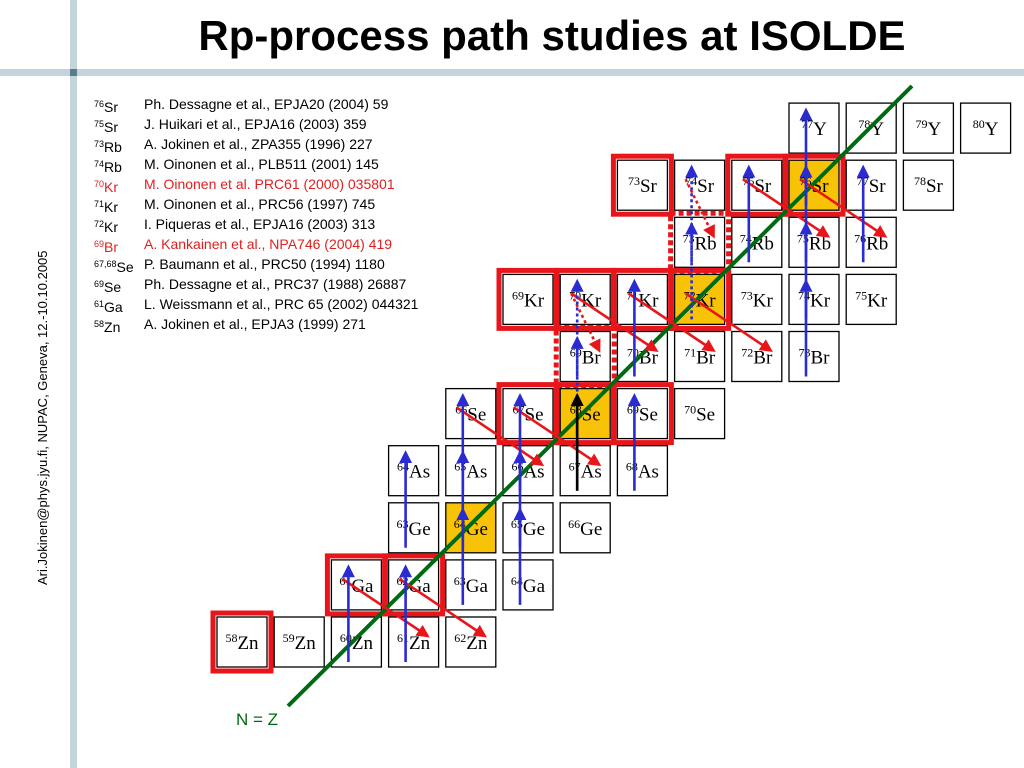 The height and width of the screenshot is (768, 1024). What do you see at coordinates (108, 147) in the screenshot?
I see `reference-isotope: 73Rb` at bounding box center [108, 147].